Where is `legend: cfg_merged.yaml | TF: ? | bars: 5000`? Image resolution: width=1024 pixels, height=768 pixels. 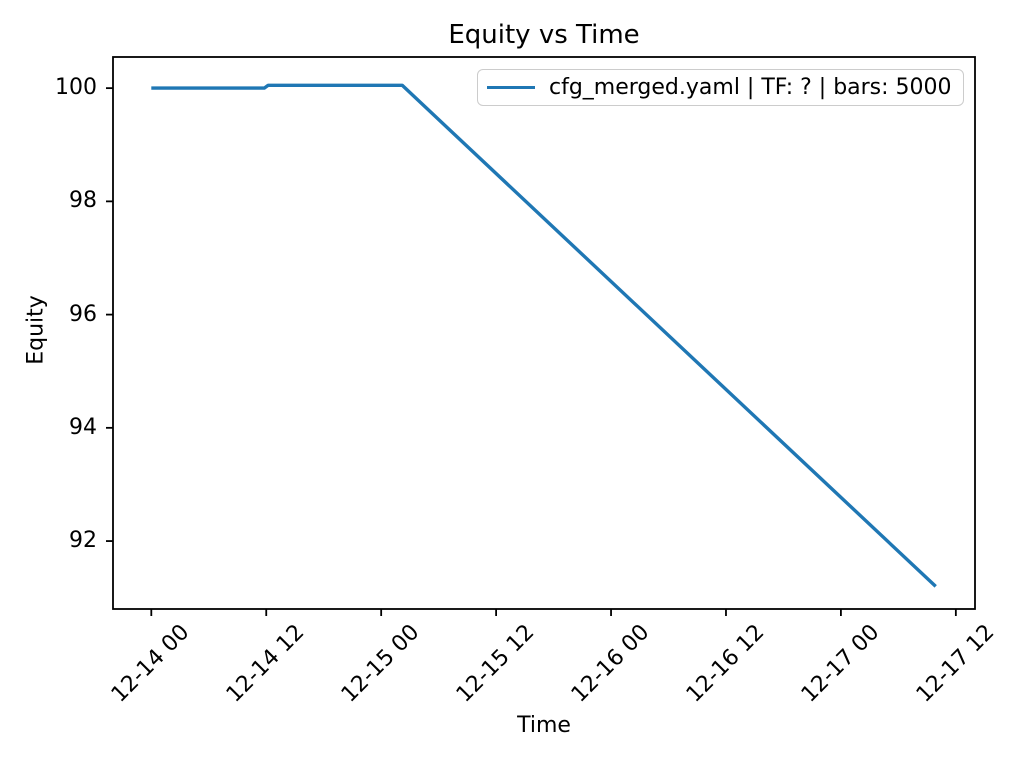
legend: cfg_merged.yaml | TF: ? | bars: 5000 is located at coordinates (720, 87).